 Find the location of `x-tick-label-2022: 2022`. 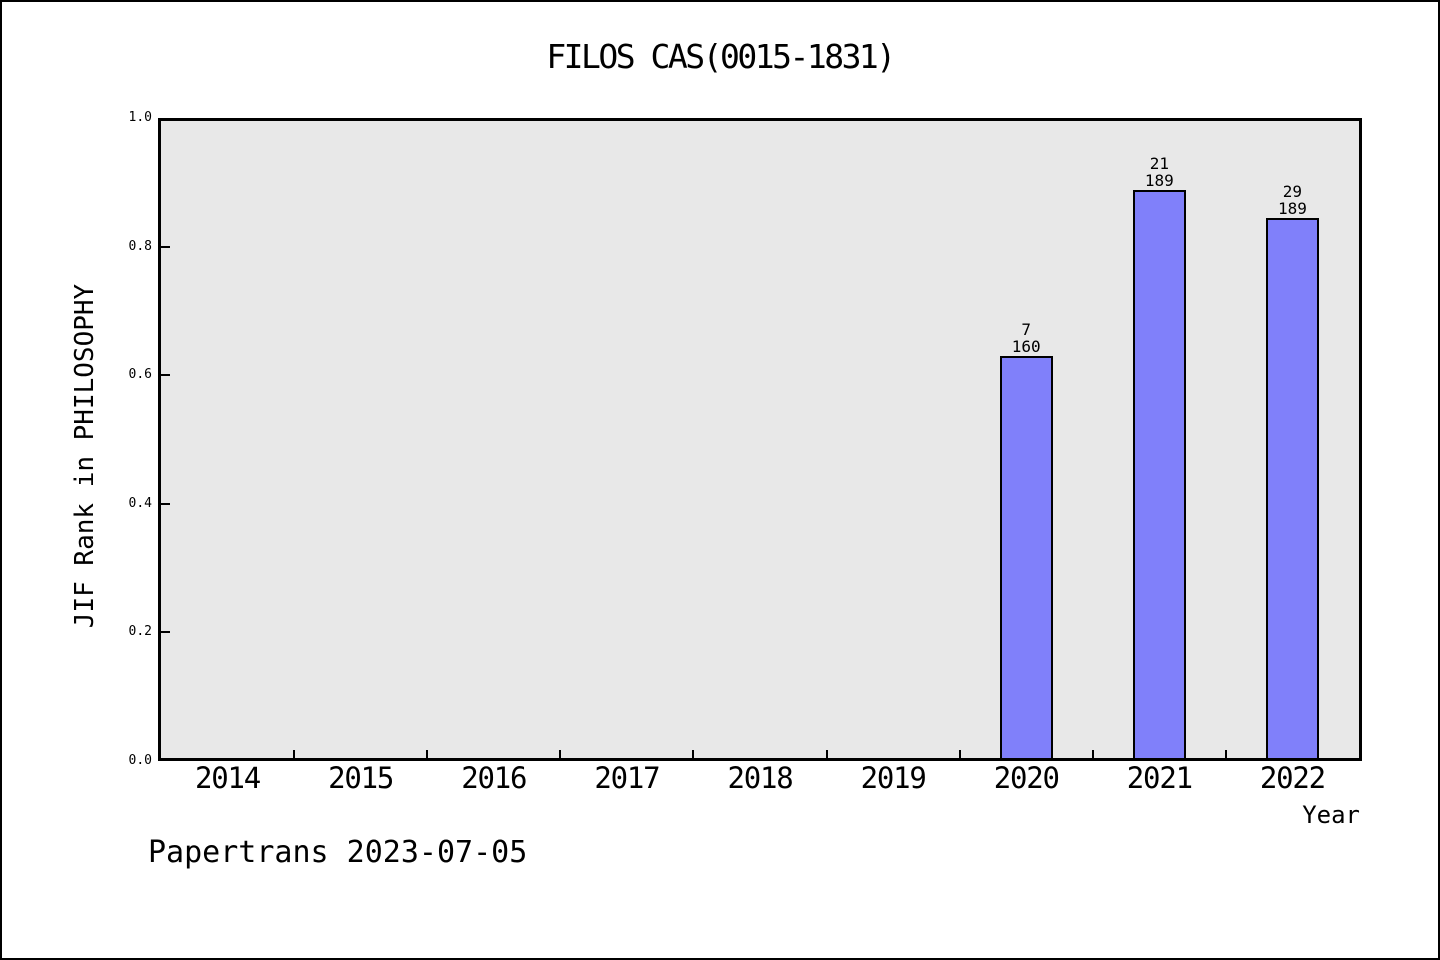

x-tick-label-2022: 2022 is located at coordinates (1292, 778).